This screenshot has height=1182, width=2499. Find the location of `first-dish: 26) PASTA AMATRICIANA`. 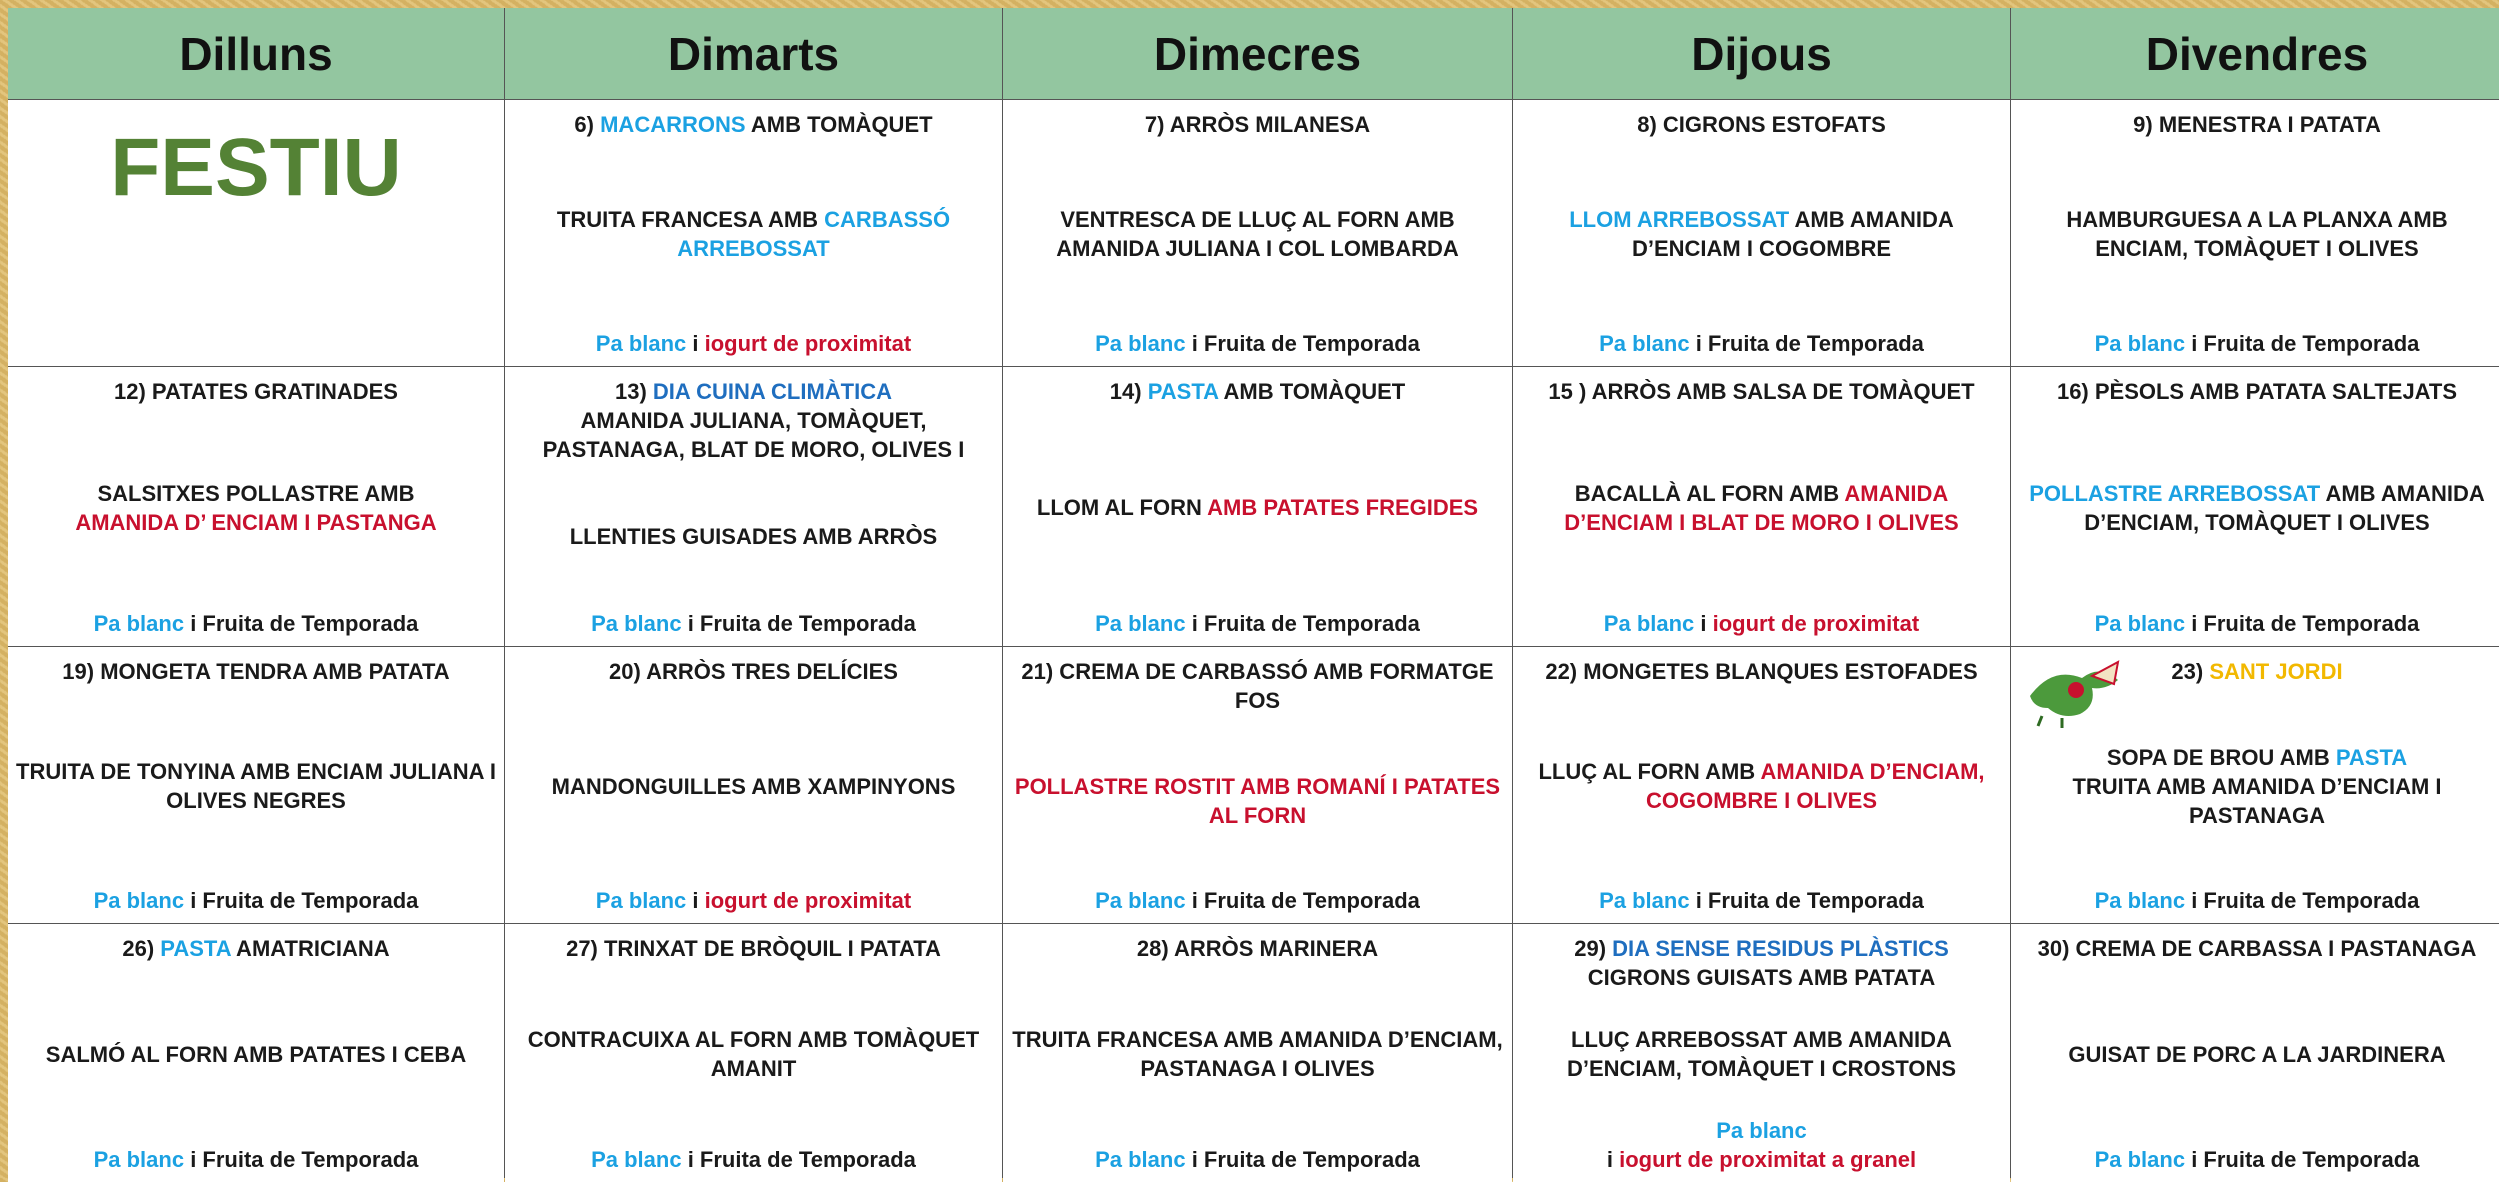

first-dish: 26) PASTA AMATRICIANA is located at coordinates (256, 948).